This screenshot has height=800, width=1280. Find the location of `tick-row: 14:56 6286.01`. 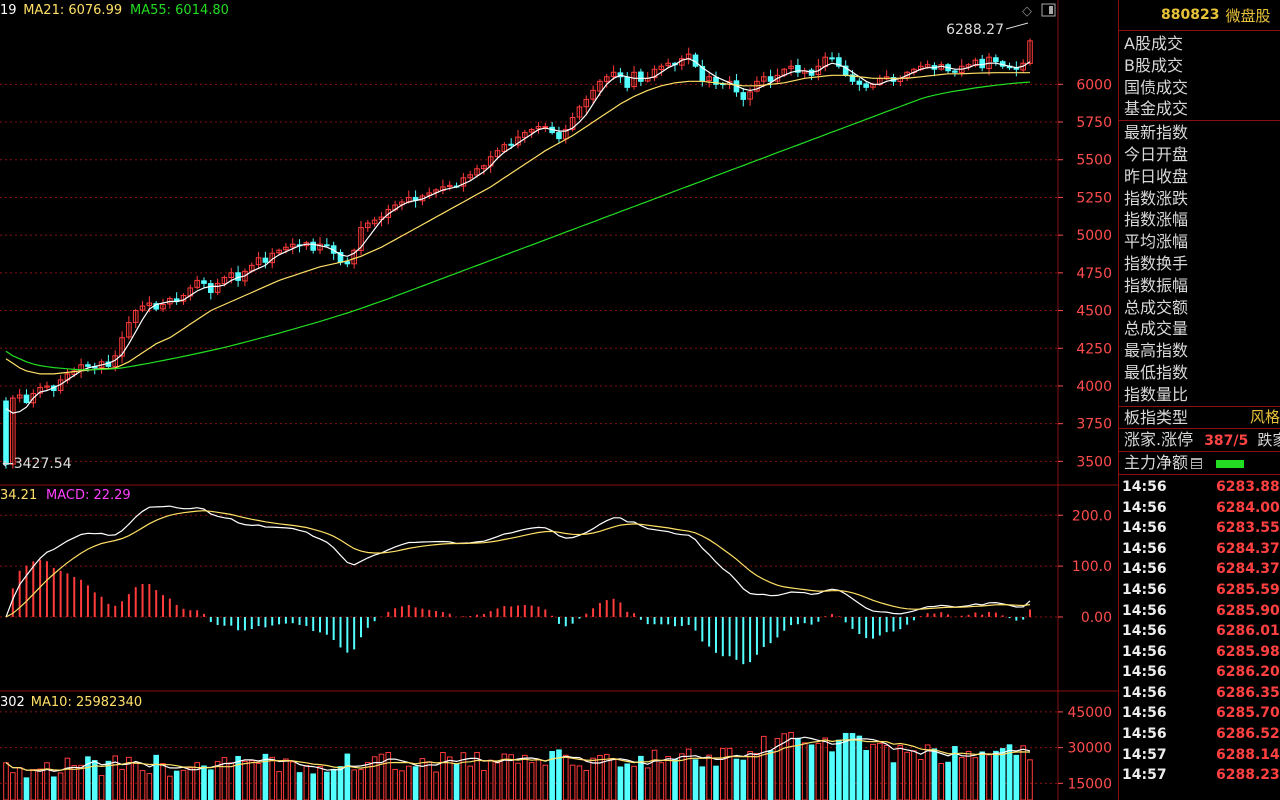

tick-row: 14:56 6286.01 is located at coordinates (1199, 631).